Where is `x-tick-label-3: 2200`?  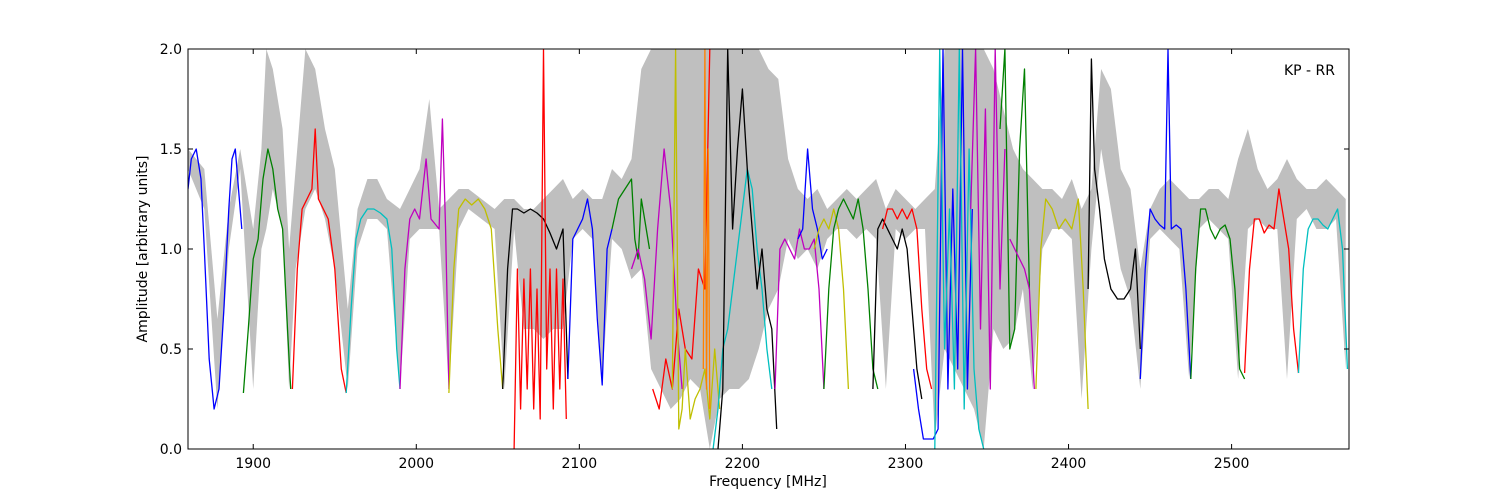
x-tick-label-3: 2200 is located at coordinates (743, 464).